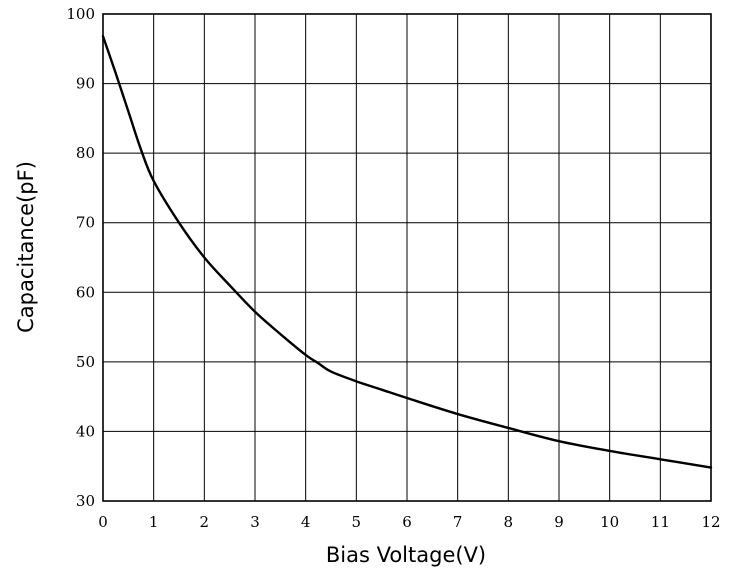 The width and height of the screenshot is (735, 577). What do you see at coordinates (255, 522) in the screenshot?
I see `x-tick-label: 3` at bounding box center [255, 522].